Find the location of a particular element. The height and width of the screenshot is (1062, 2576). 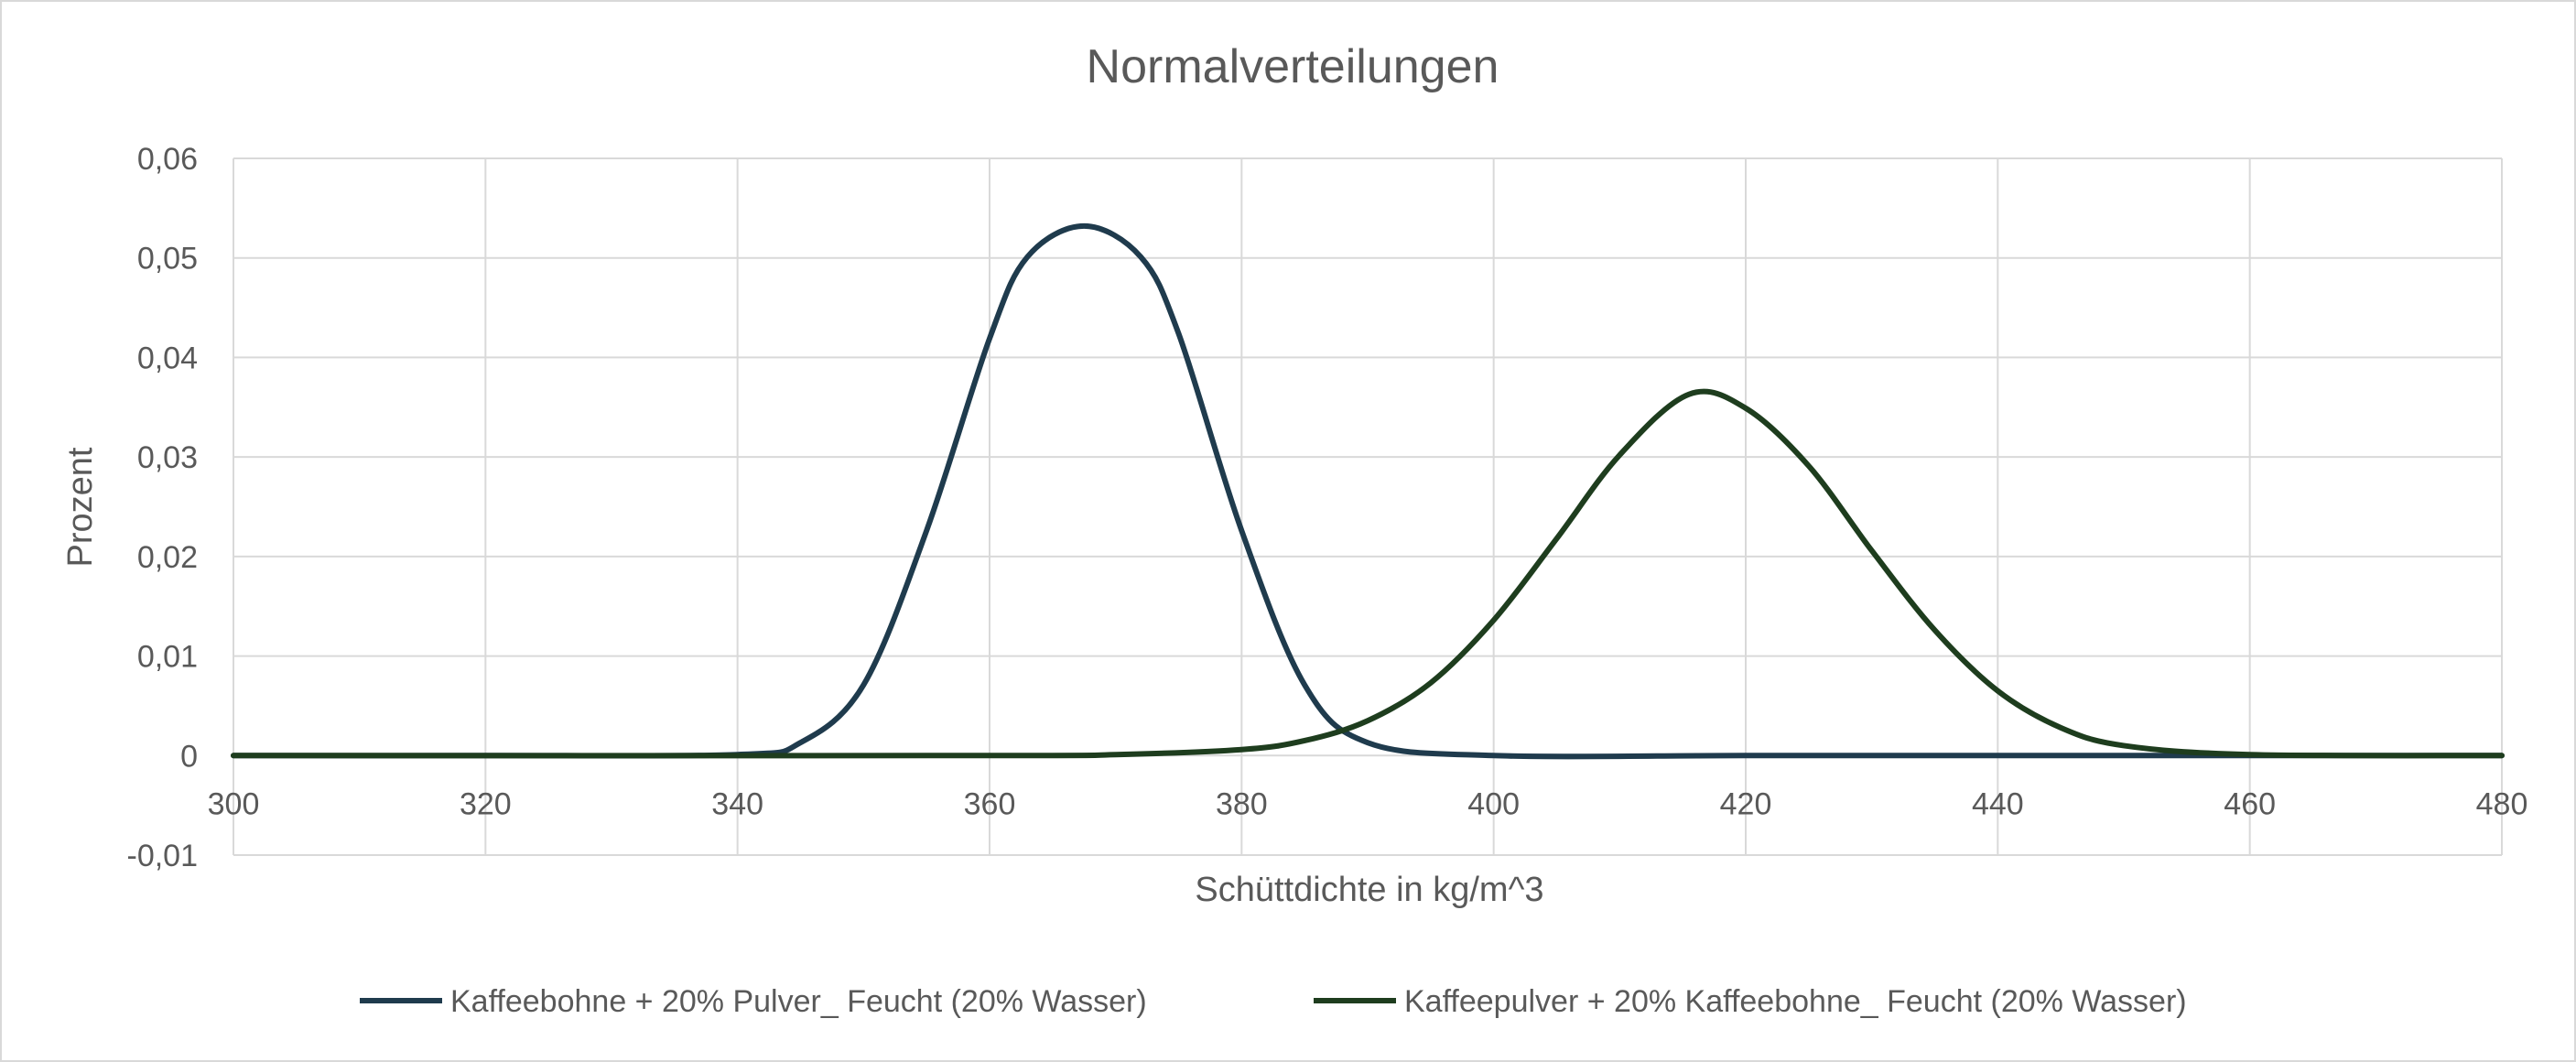

y-tick-label: -0,01 is located at coordinates (163, 856).